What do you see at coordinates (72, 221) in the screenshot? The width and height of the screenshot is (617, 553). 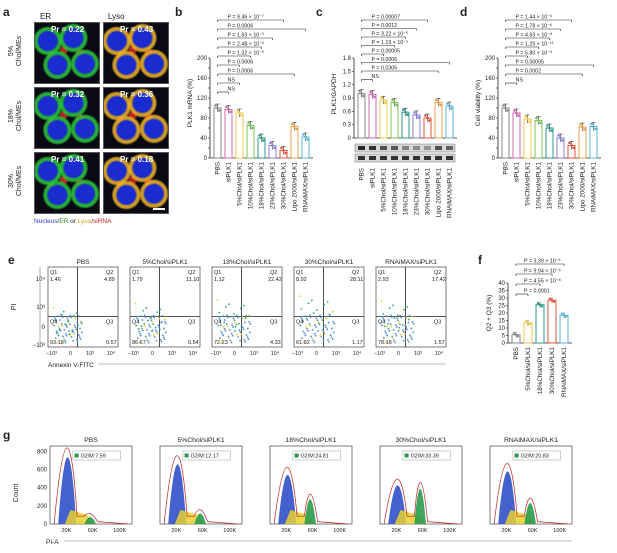 I see `panel-a-caption: Nucleus/ER or Lyso/siRNA` at bounding box center [72, 221].